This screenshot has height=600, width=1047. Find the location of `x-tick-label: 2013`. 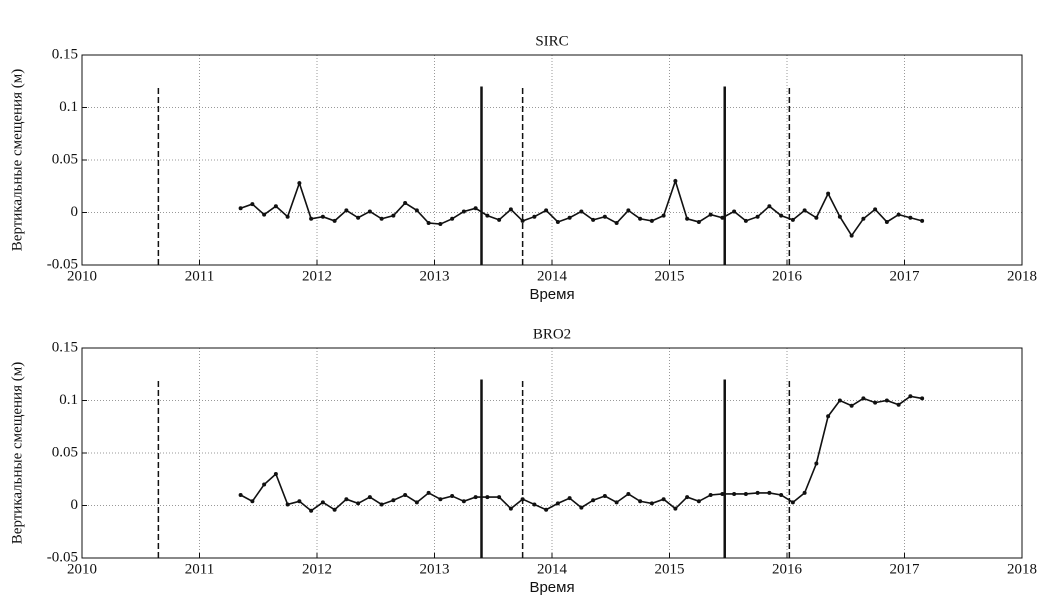

x-tick-label: 2013 is located at coordinates (435, 569).